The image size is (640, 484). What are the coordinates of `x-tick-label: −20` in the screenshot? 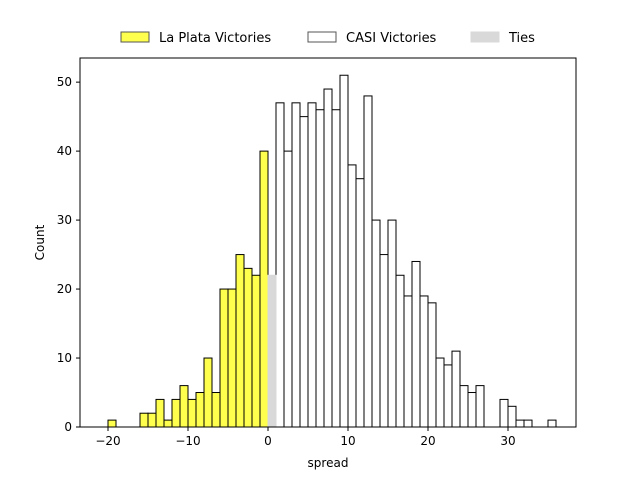 It's located at (107, 441).